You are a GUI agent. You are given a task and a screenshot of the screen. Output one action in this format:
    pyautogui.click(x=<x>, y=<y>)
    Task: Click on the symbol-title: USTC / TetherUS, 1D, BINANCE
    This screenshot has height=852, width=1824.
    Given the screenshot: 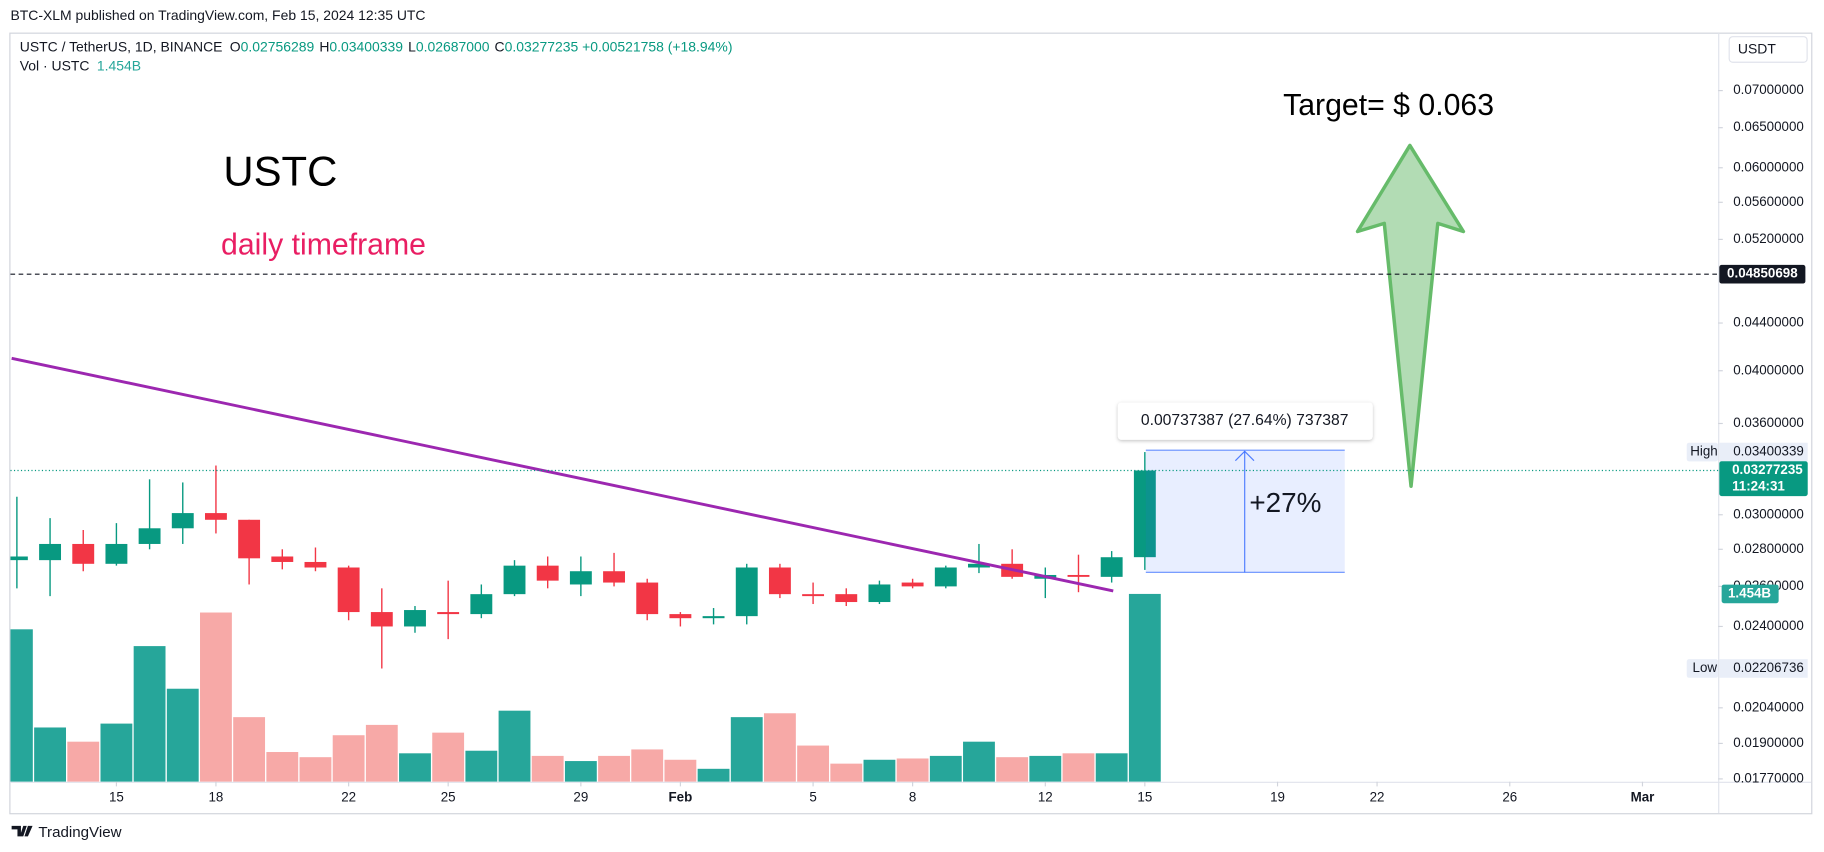 What is the action you would take?
    pyautogui.click(x=121, y=46)
    